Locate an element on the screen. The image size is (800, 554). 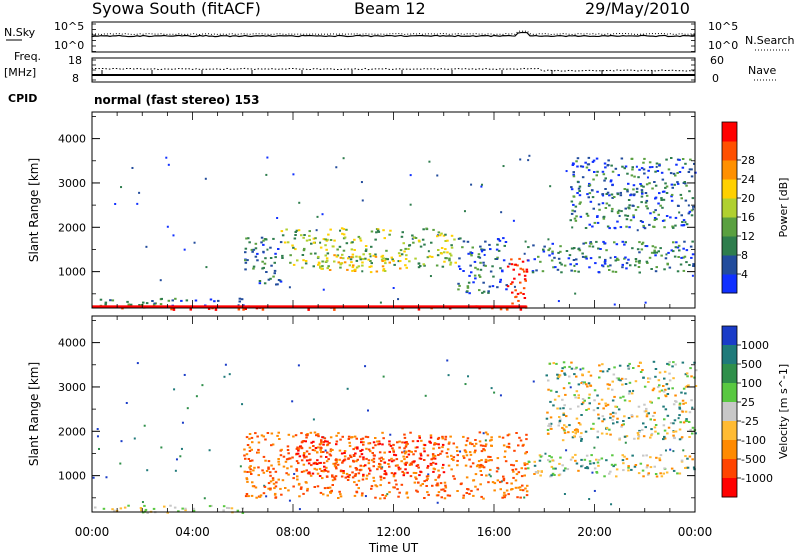
nsky-panel-frame is located at coordinates (393, 37).